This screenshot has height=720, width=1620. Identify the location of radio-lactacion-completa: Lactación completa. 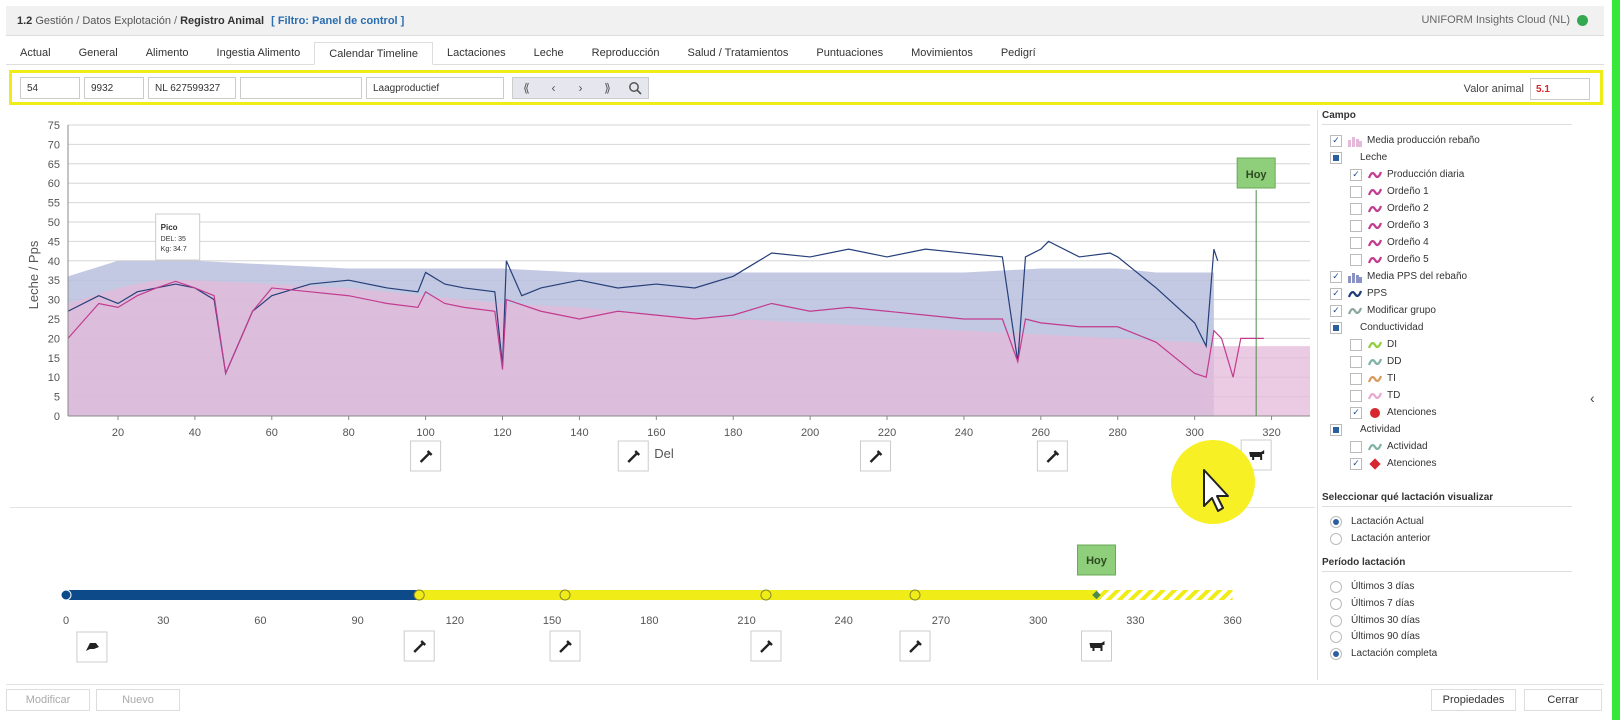
(1383, 653).